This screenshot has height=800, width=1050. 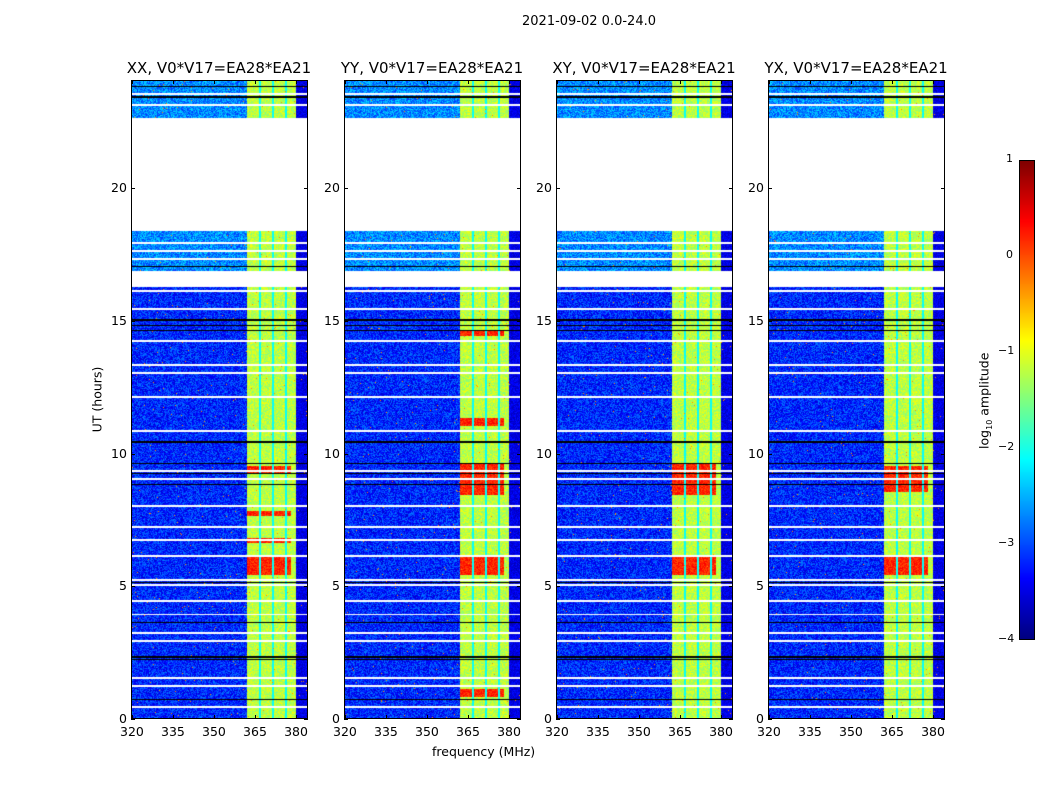 I want to click on colorbar, so click(x=1027, y=400).